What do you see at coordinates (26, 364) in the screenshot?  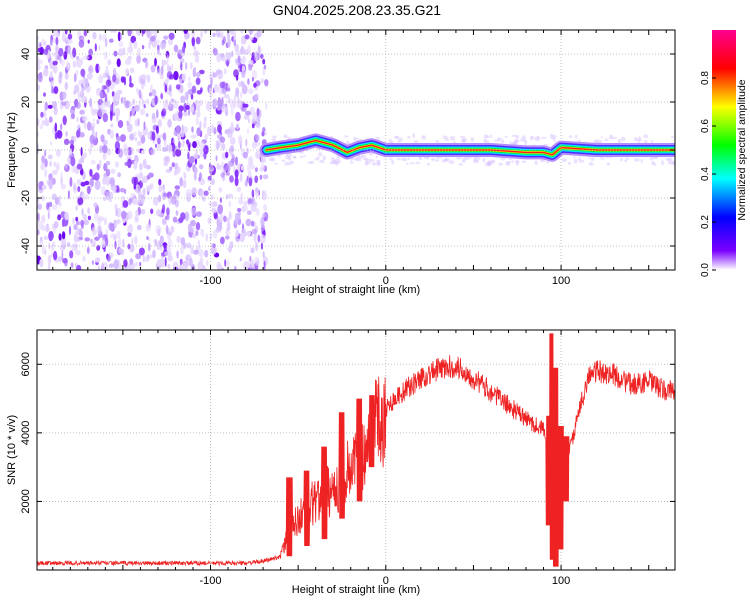 I see `y-tick-label: 6000` at bounding box center [26, 364].